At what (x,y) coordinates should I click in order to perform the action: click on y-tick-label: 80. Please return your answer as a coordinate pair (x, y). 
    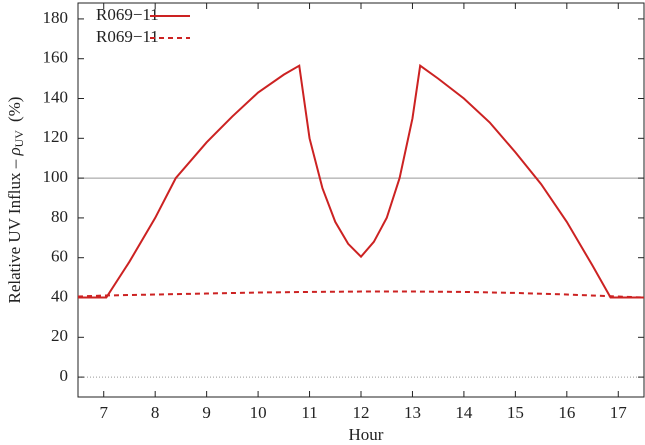
    Looking at the image, I should click on (59, 216).